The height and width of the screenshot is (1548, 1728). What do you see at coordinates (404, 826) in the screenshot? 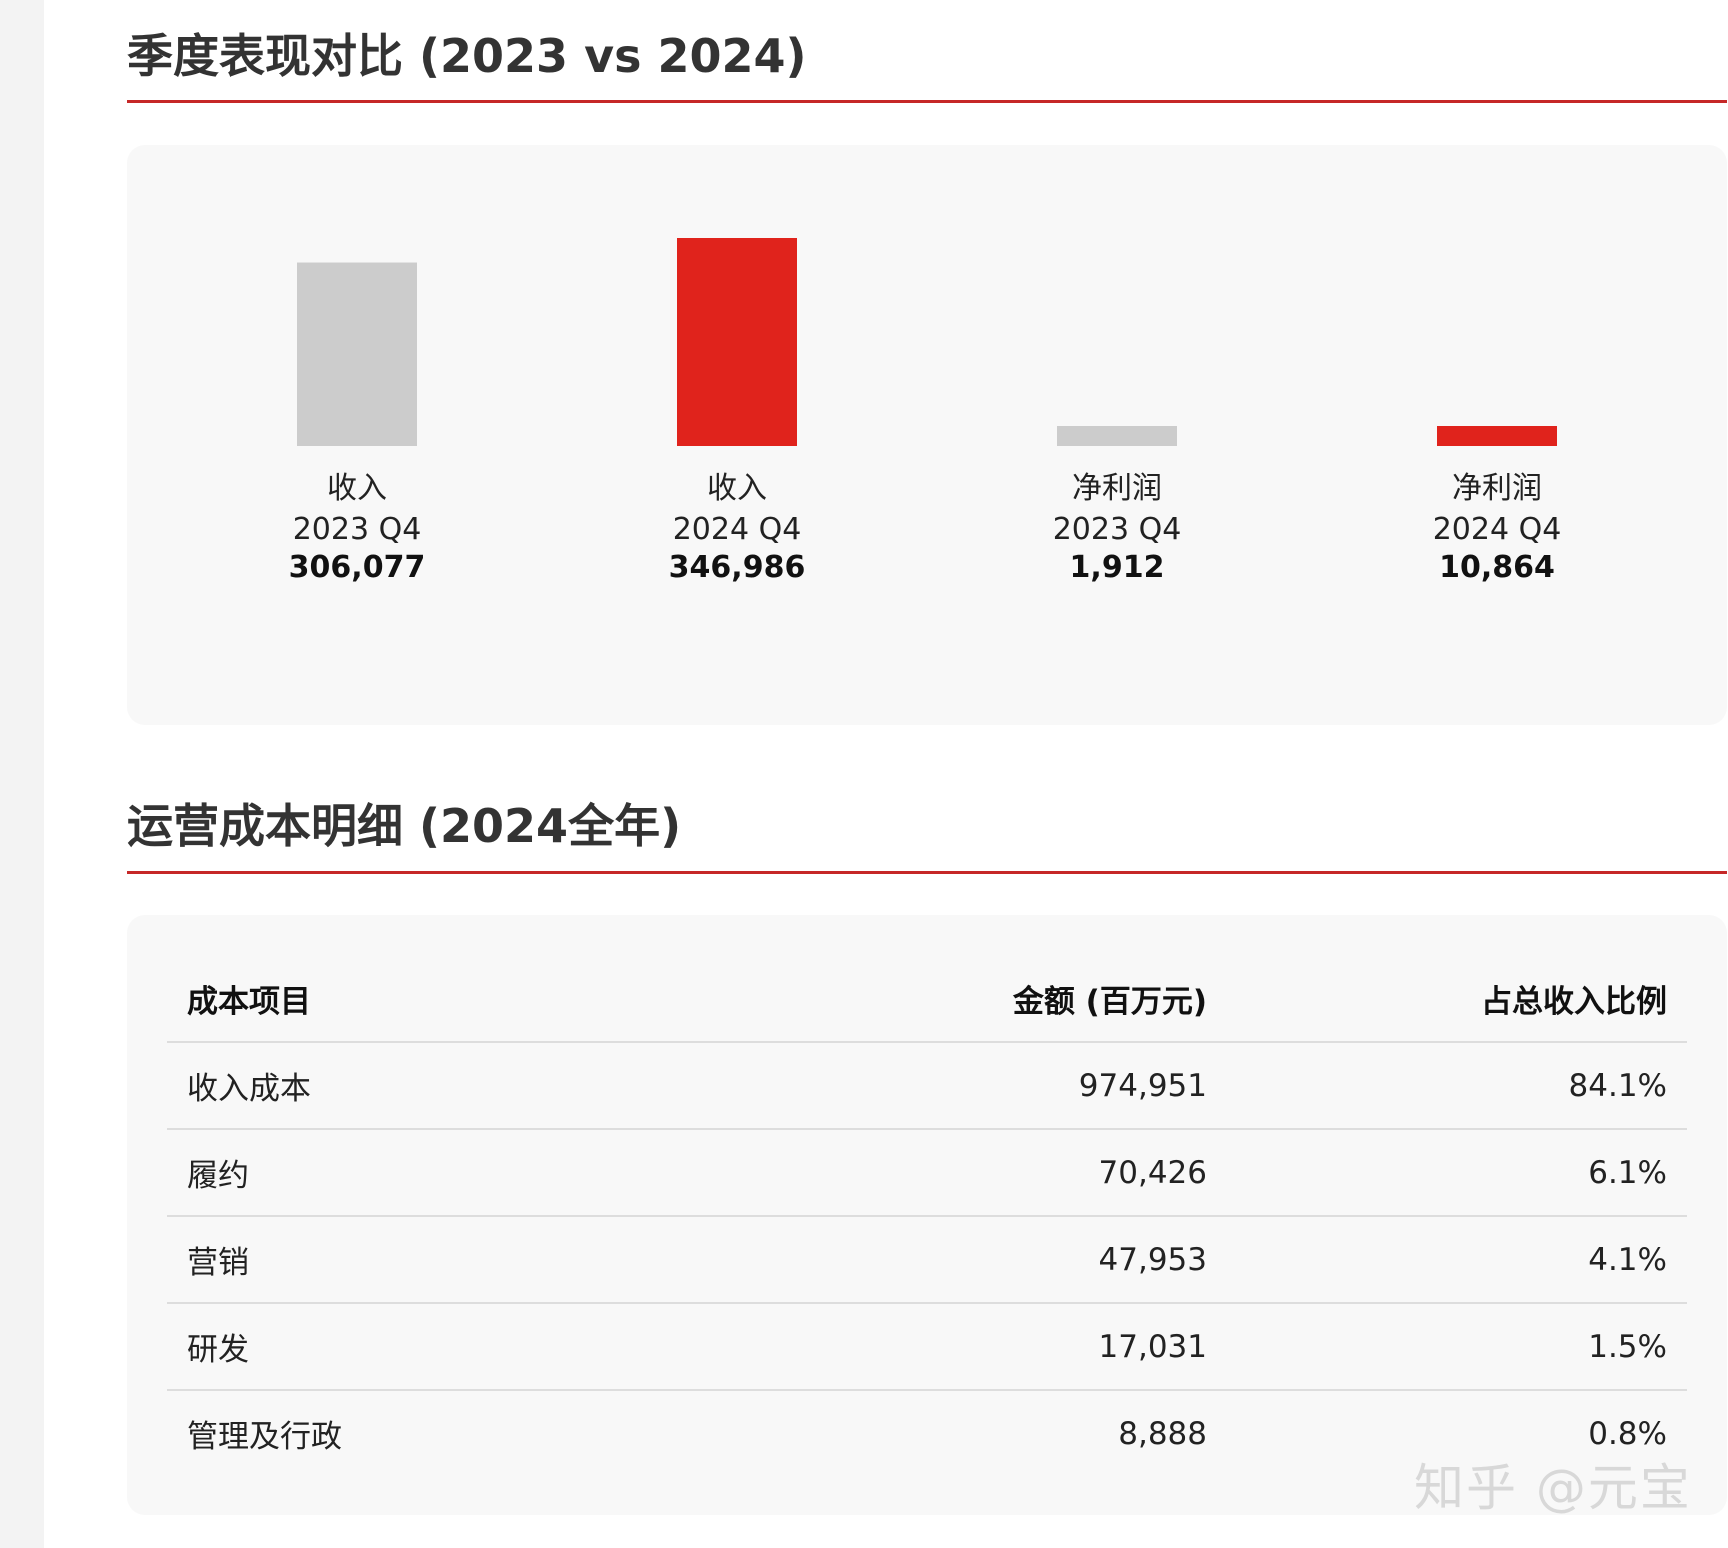
I see `costs-title: 运营成本明细 (2024全年)` at bounding box center [404, 826].